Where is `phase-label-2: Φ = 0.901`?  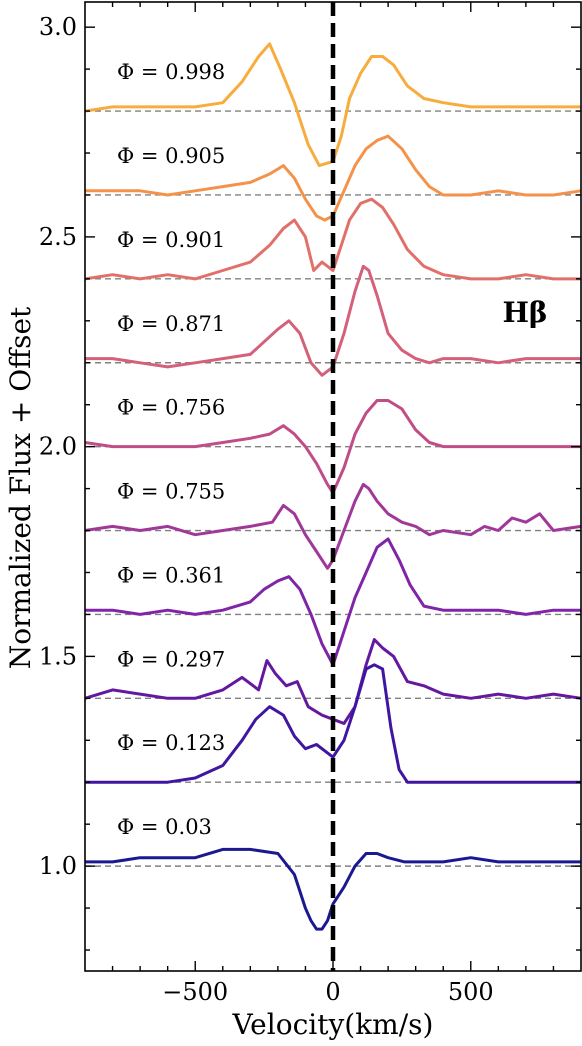
phase-label-2: Φ = 0.901 is located at coordinates (171, 240).